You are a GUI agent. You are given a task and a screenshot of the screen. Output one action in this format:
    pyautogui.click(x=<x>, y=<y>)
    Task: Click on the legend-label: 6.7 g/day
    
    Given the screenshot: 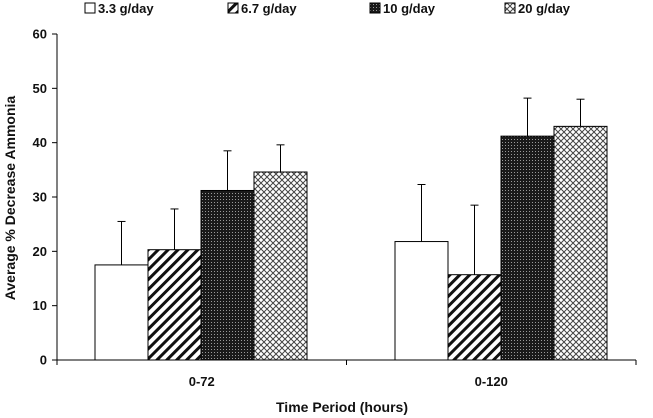 What is the action you would take?
    pyautogui.click(x=269, y=8)
    